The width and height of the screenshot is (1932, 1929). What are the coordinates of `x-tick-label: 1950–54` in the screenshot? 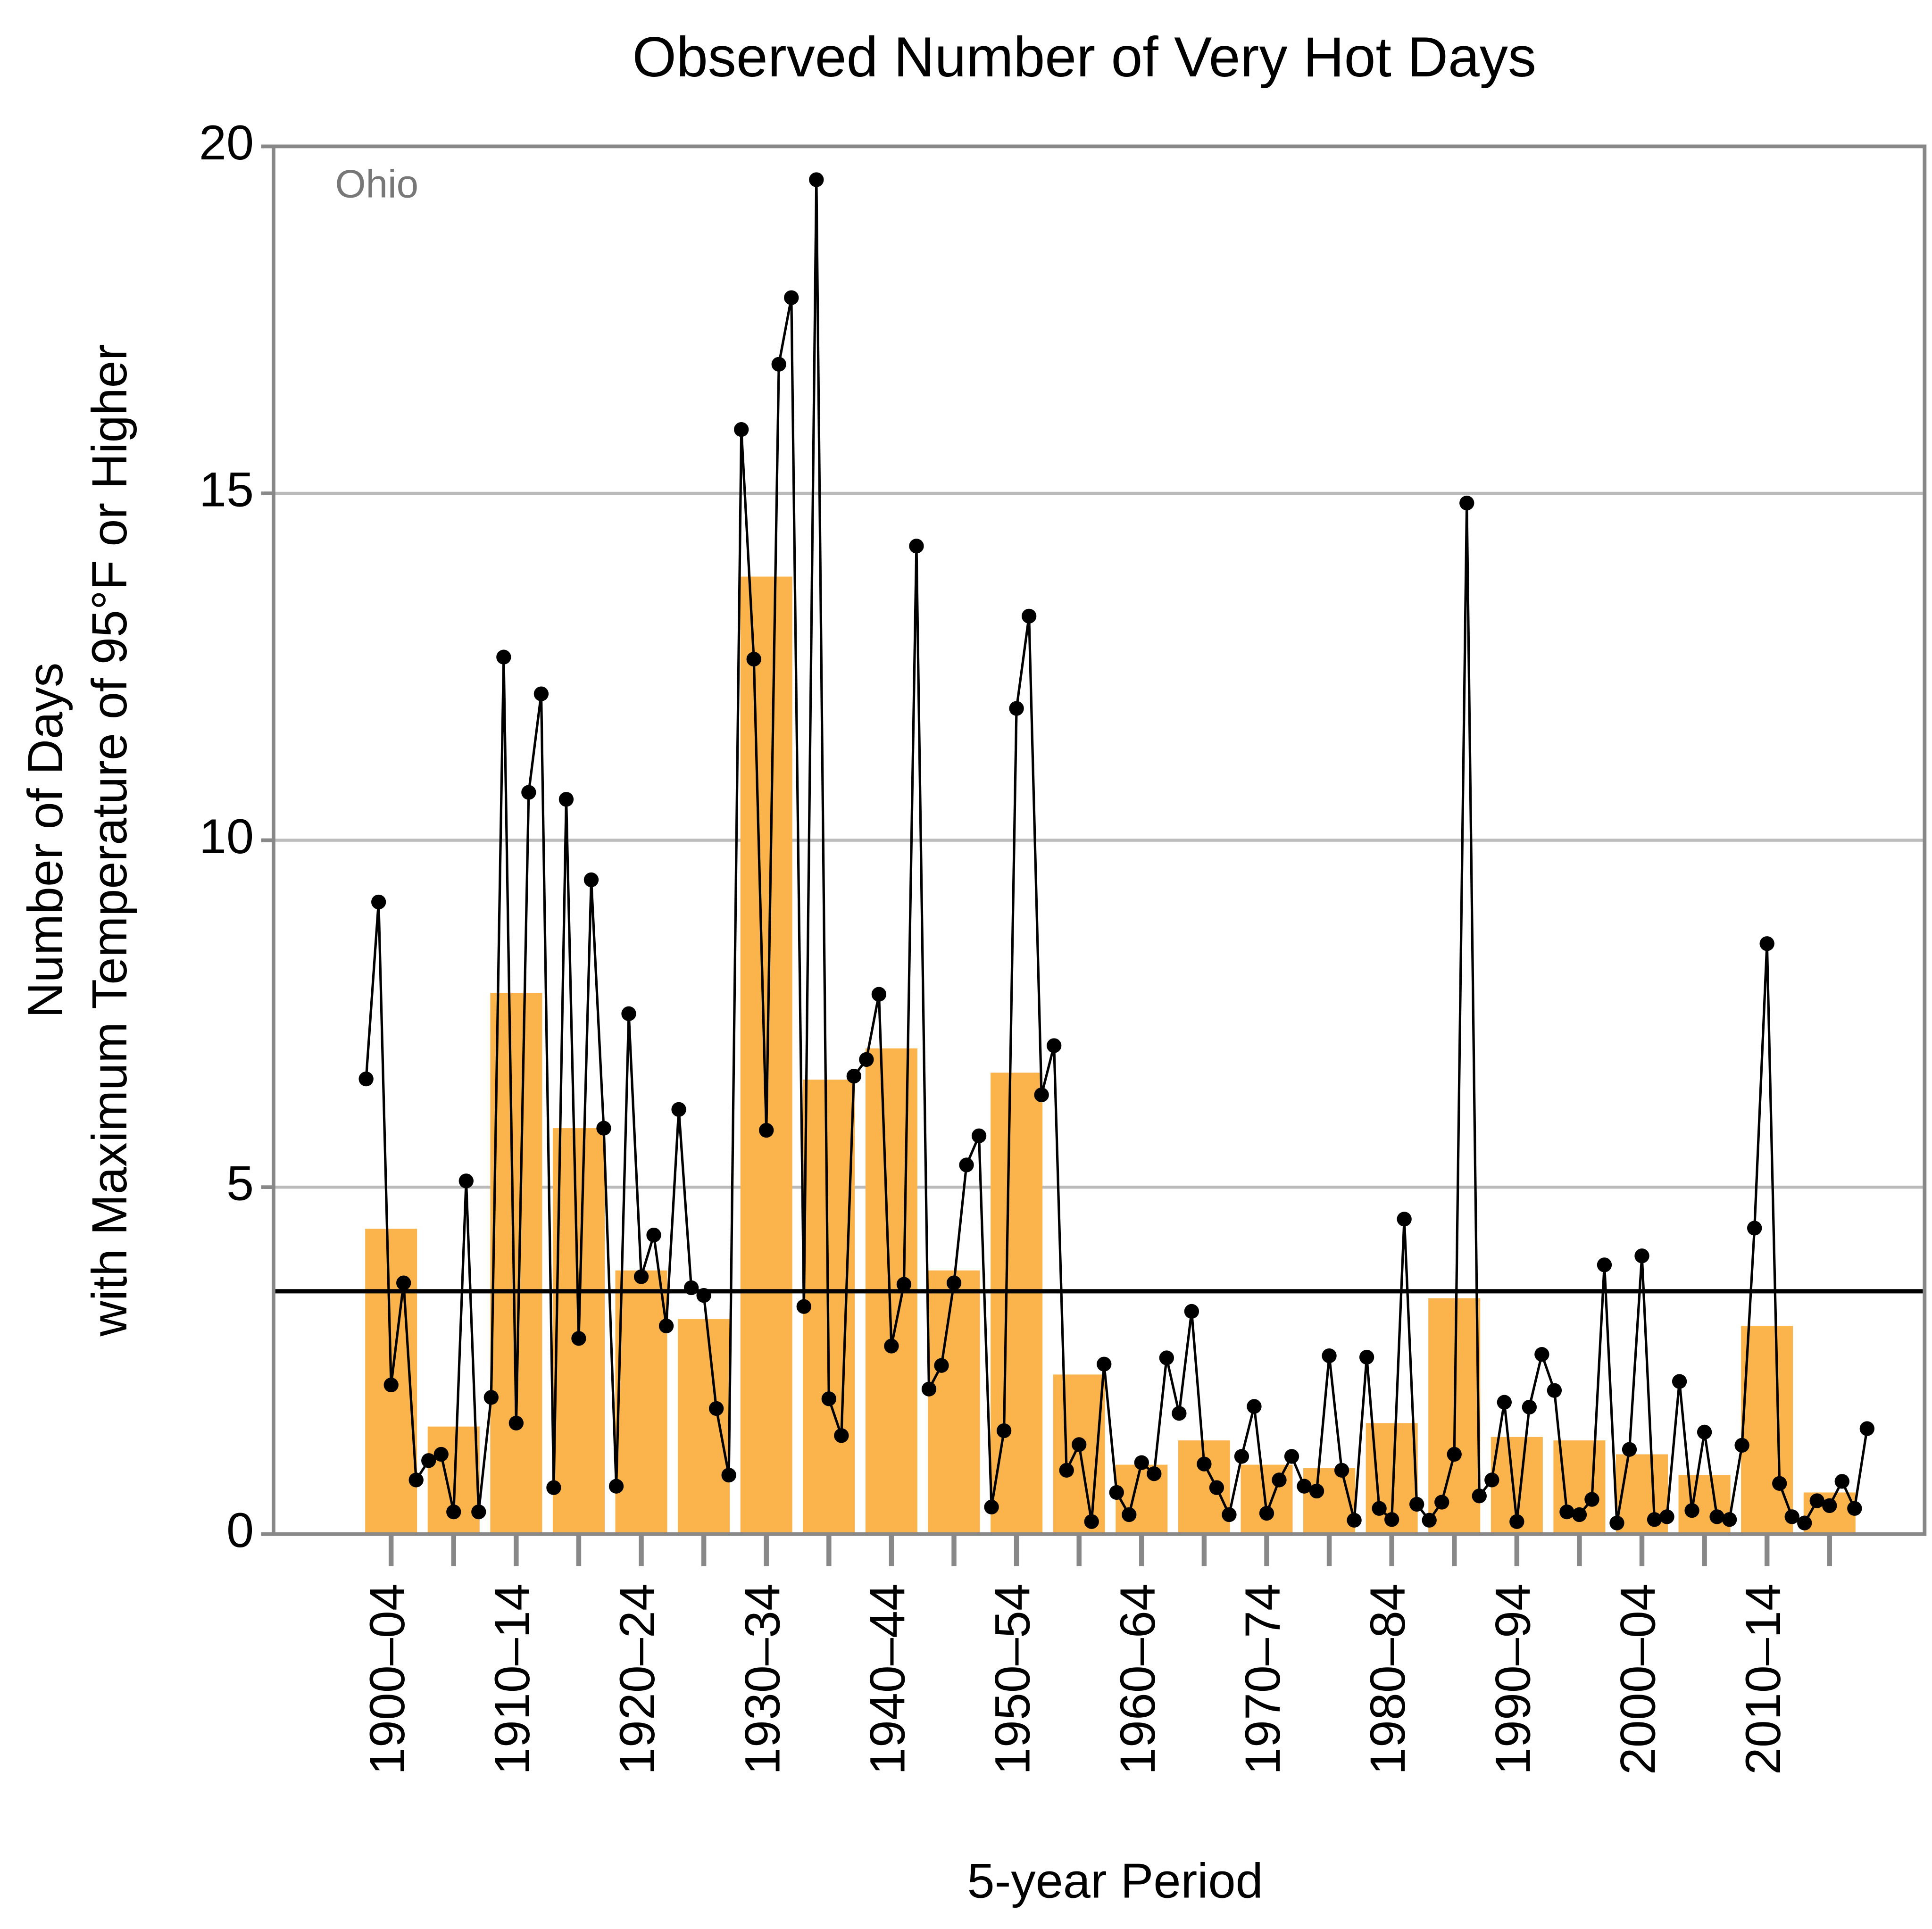 It's located at (1013, 1679).